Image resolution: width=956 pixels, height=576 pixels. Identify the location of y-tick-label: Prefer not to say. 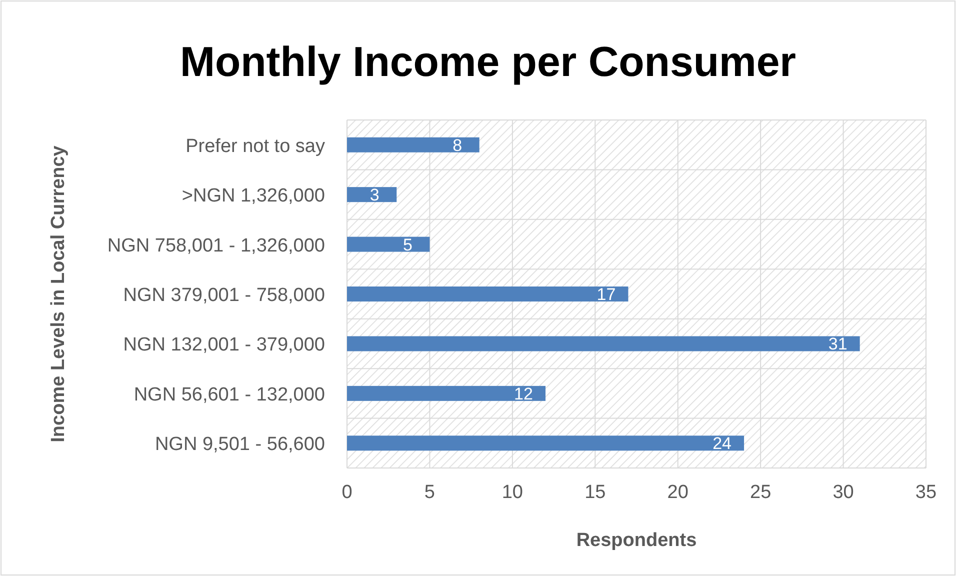
(256, 146).